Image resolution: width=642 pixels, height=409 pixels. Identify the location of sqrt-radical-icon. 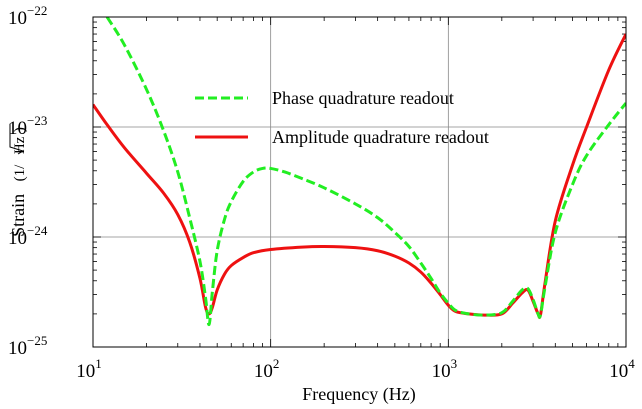
(17, 139).